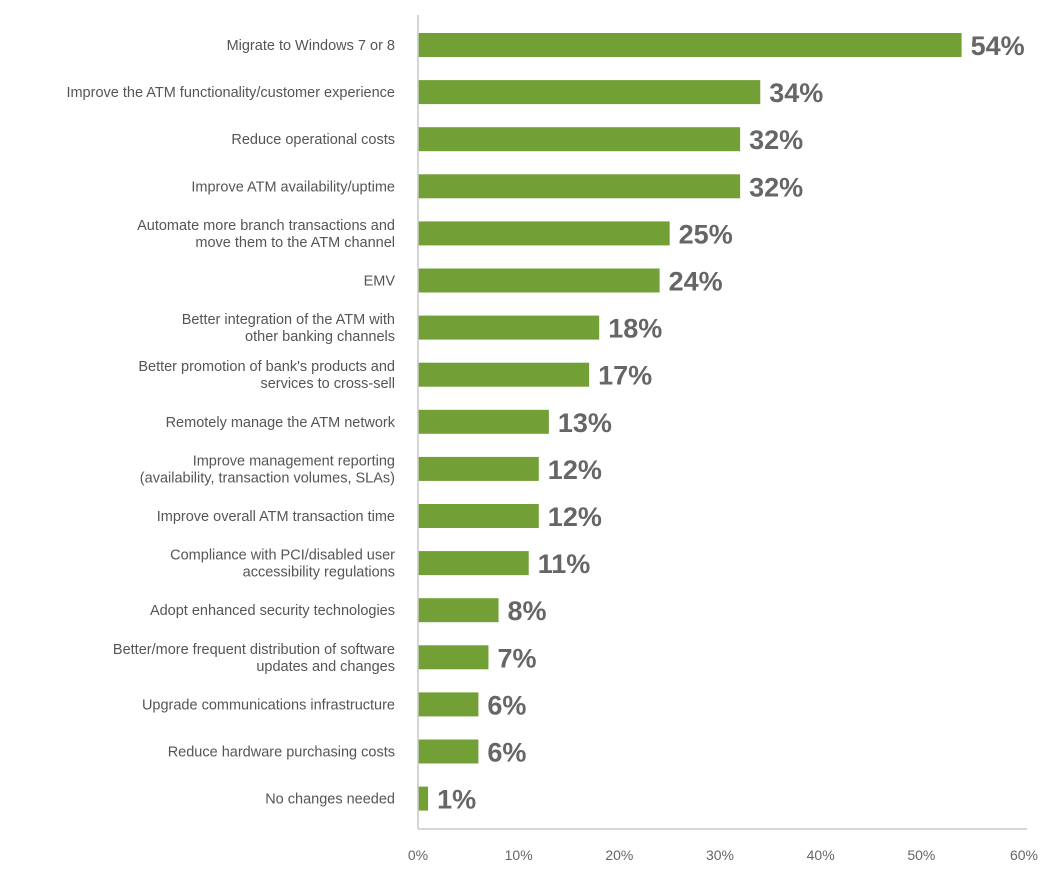  Describe the element at coordinates (380, 282) in the screenshot. I see `category-label: EMV` at that location.